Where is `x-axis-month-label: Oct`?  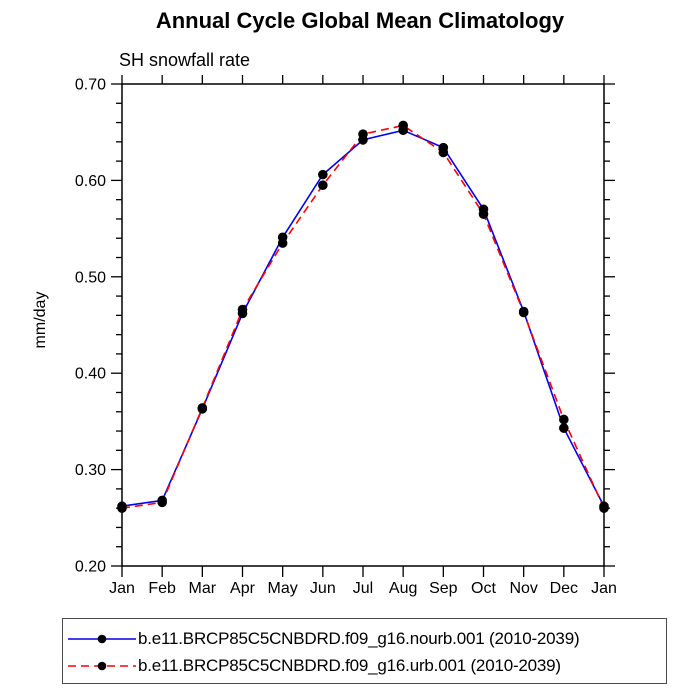 x-axis-month-label: Oct is located at coordinates (483, 588).